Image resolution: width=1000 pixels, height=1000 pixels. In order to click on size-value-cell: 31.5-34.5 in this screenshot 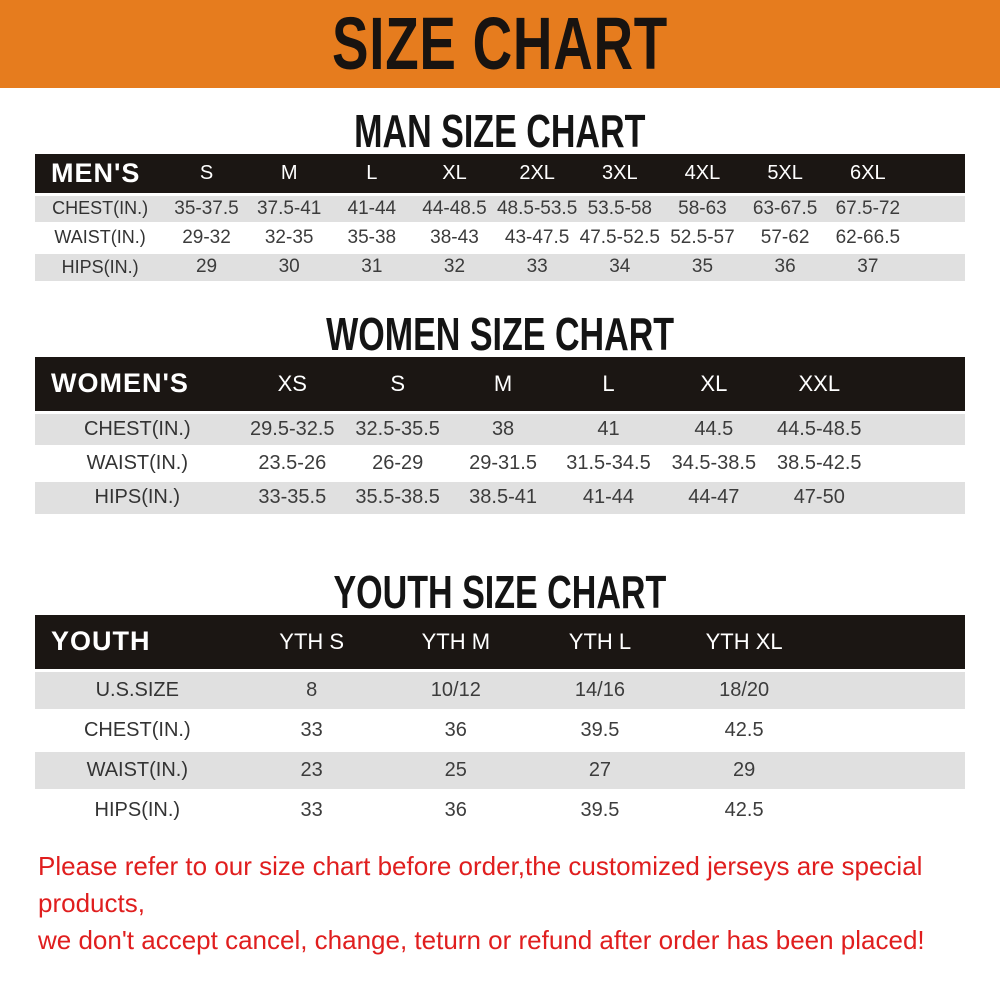, I will do `click(608, 462)`.